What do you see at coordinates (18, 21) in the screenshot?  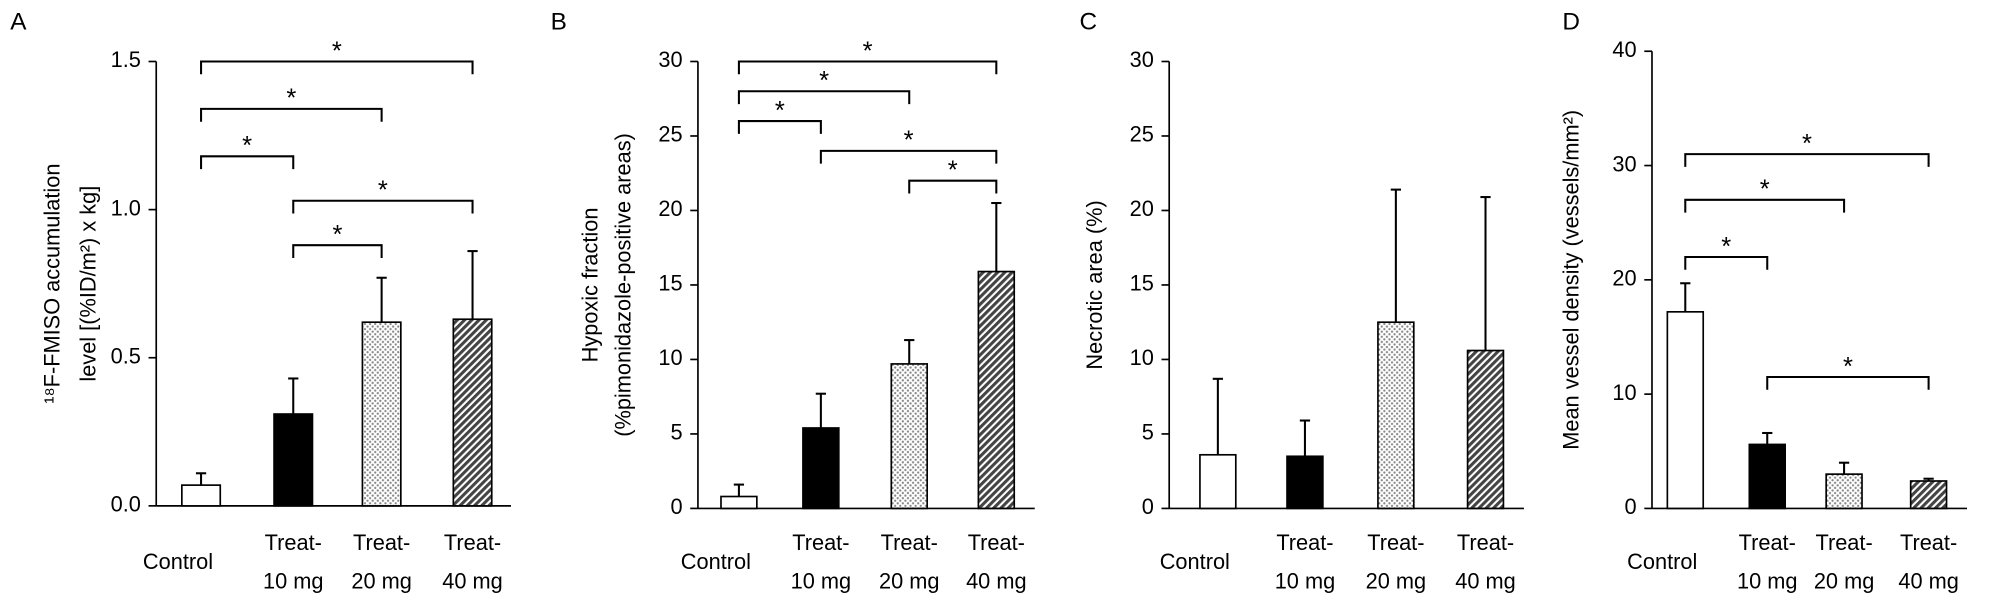 I see `panel-letter: A` at bounding box center [18, 21].